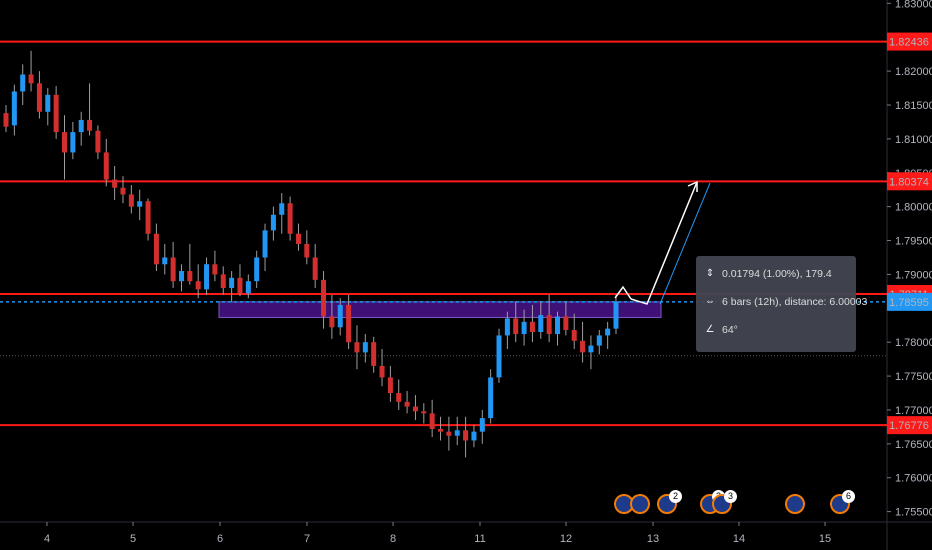 This screenshot has width=932, height=550. Describe the element at coordinates (785, 302) in the screenshot. I see `measure-bars-row: ⇔ 6 bars (12h), distance: 6.00003` at that location.